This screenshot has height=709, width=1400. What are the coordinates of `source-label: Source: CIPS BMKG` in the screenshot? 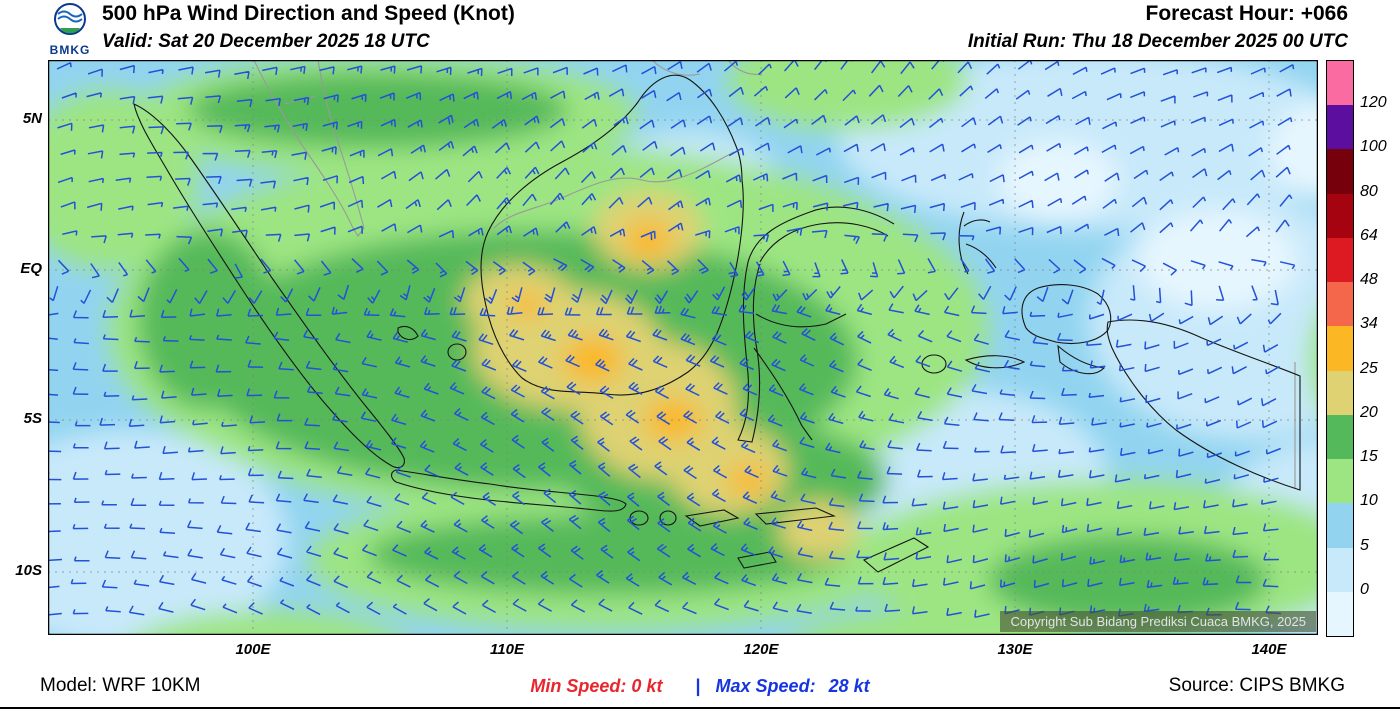 It's located at (1256, 685).